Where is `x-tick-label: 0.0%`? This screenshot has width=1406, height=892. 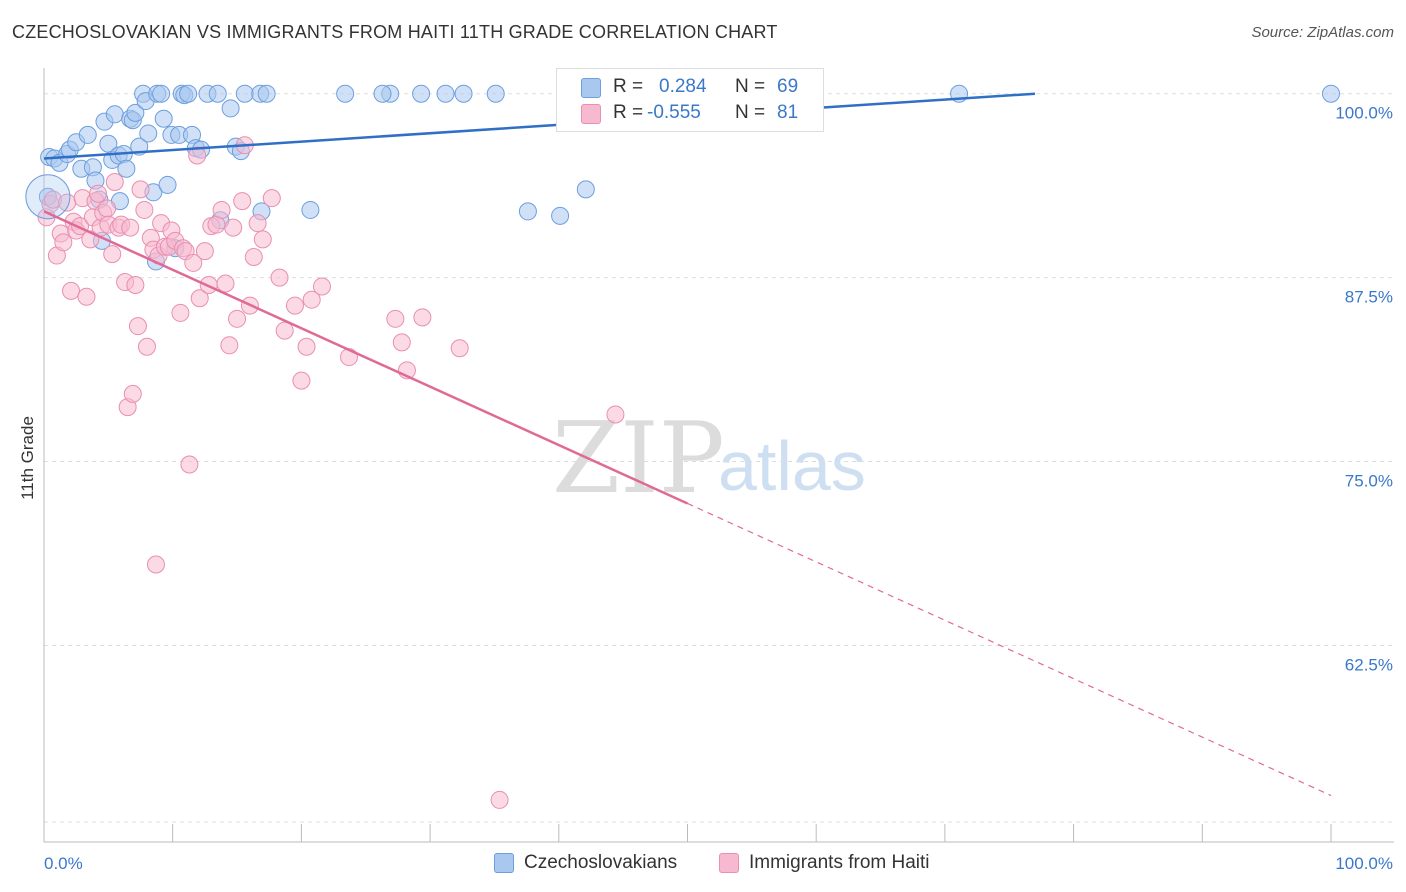
x-tick-label: 0.0% is located at coordinates (63, 863).